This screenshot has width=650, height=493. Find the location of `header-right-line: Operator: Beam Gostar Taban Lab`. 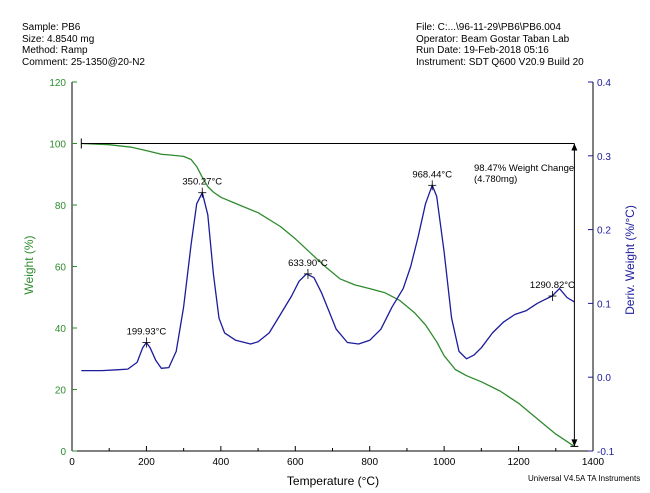

header-right-line: Operator: Beam Gostar Taban Lab is located at coordinates (500, 40).